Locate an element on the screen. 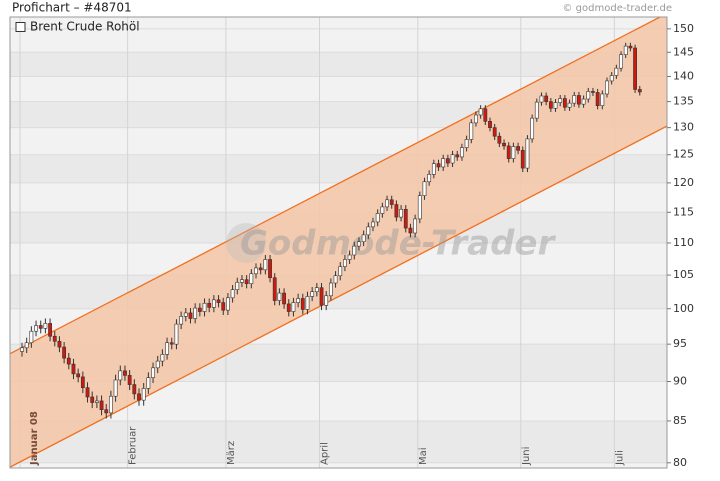  y-tick-label: 135 is located at coordinates (683, 101).